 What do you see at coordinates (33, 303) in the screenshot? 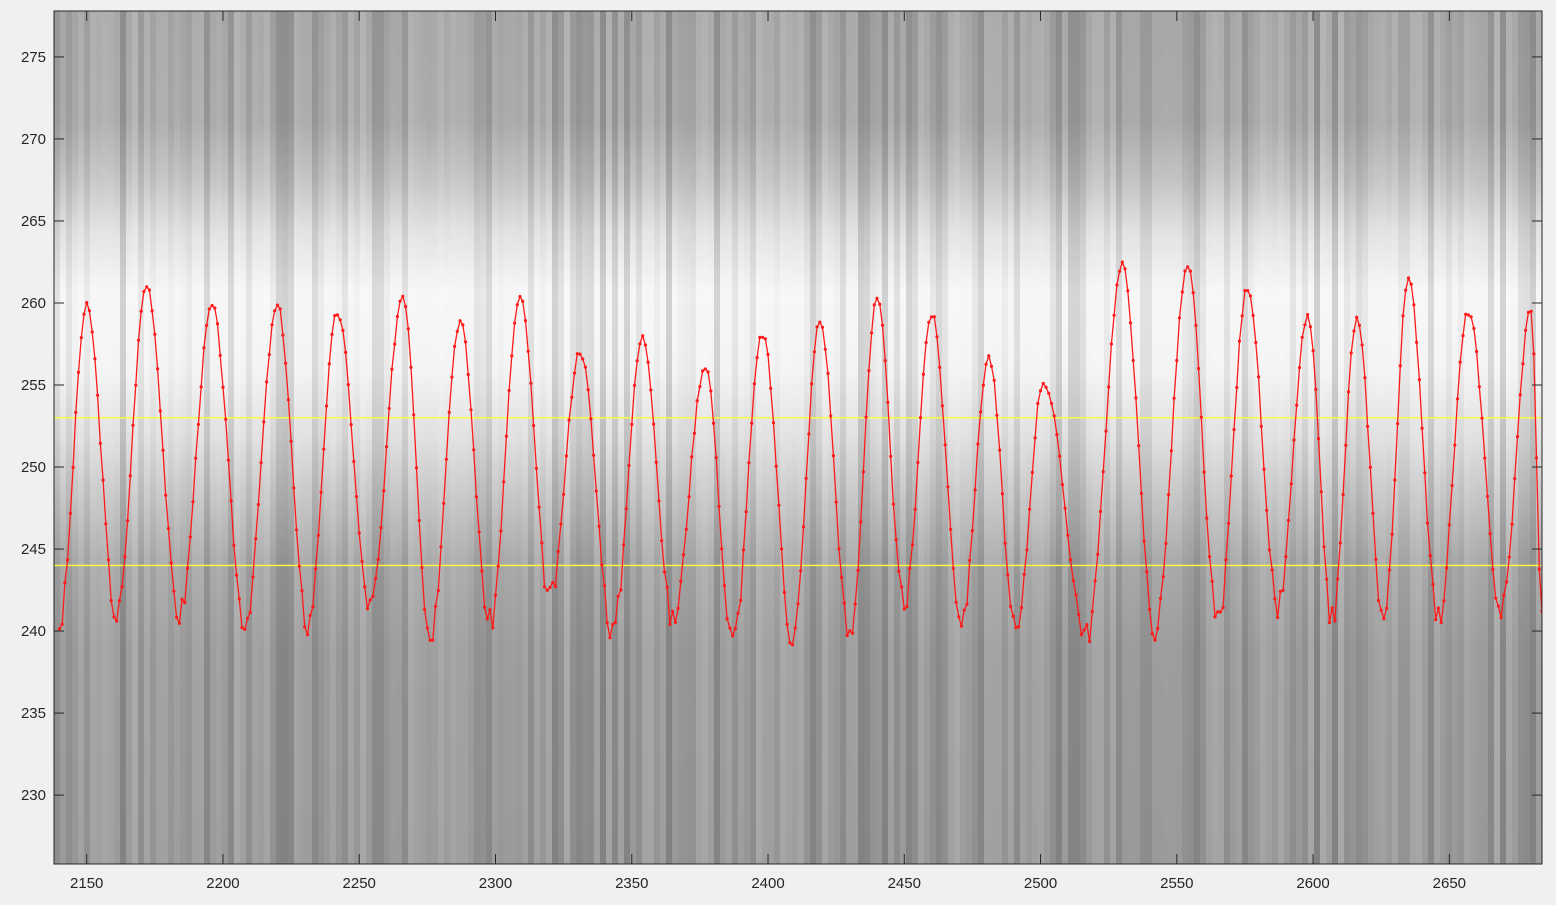
I see `y-tick-label: 260` at bounding box center [33, 303].